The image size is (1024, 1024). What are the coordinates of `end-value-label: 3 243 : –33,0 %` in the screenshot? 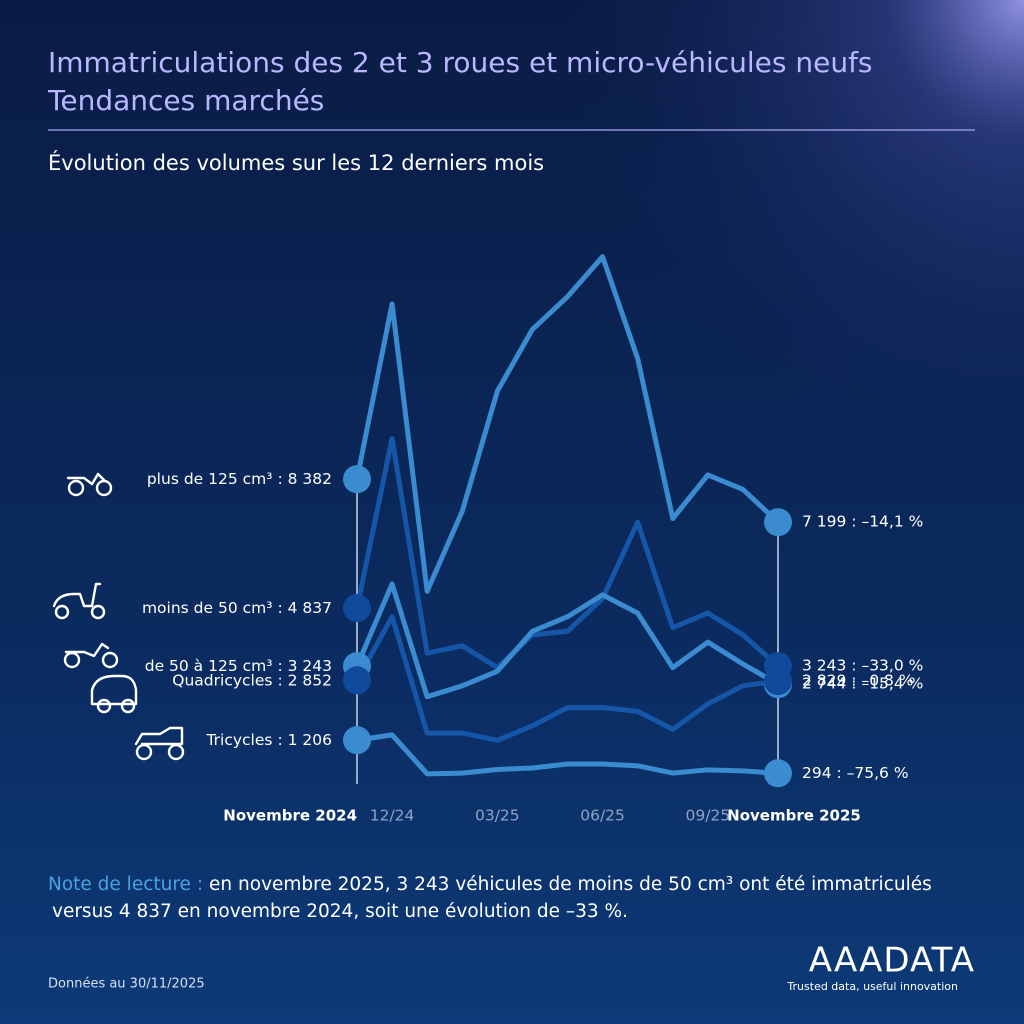 It's located at (862, 666).